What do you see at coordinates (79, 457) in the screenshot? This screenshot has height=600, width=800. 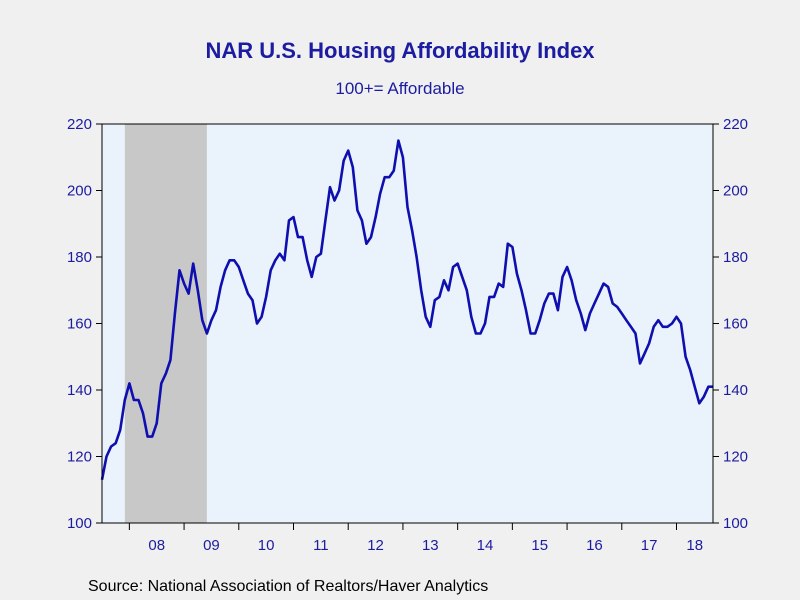 I see `y-tick-label-left: 120` at bounding box center [79, 457].